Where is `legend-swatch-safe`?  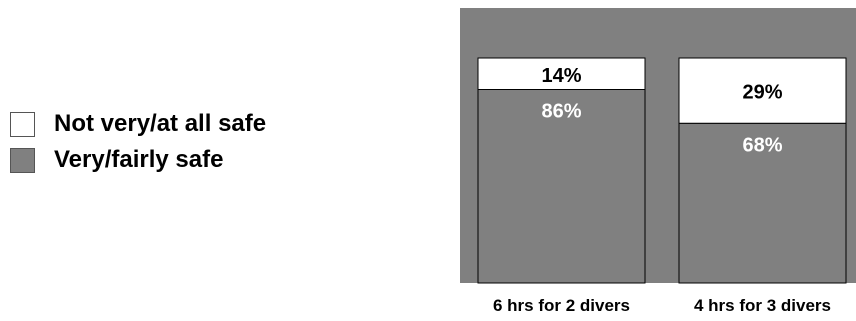 legend-swatch-safe is located at coordinates (22, 160).